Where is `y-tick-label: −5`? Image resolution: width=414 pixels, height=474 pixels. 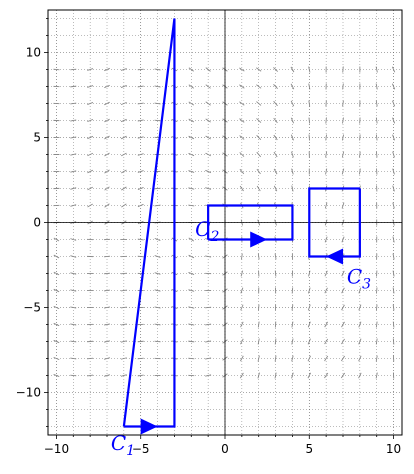
y-tick-label: −5 is located at coordinates (32, 308).